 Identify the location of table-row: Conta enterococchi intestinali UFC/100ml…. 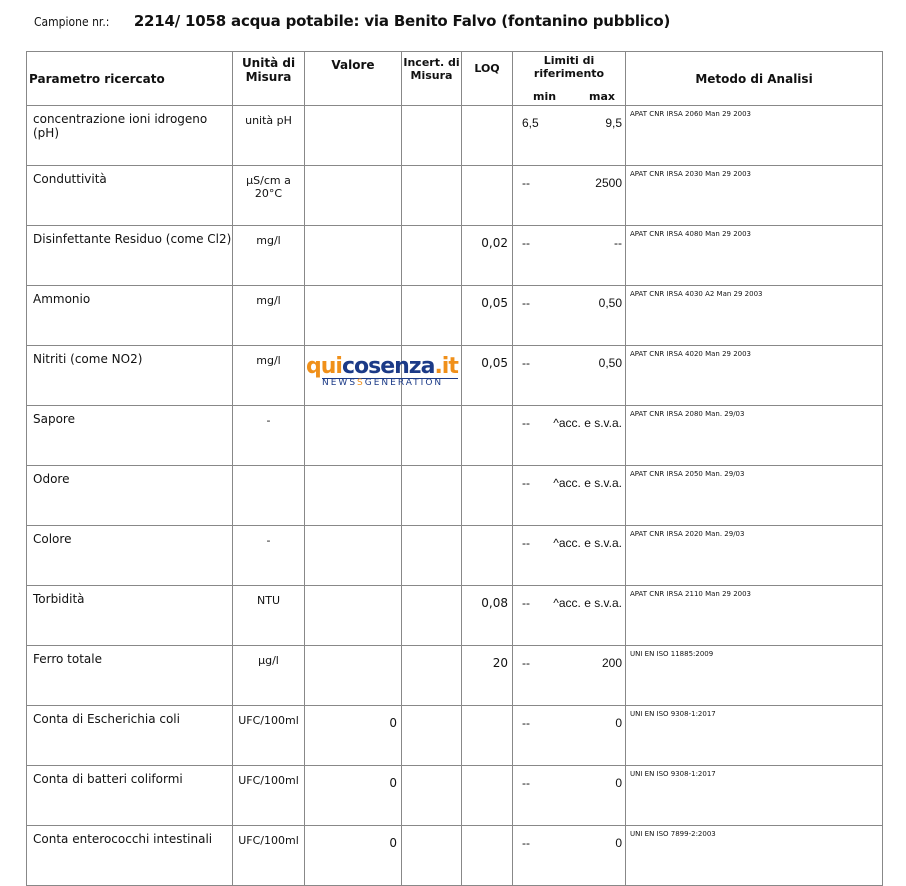
(454, 855).